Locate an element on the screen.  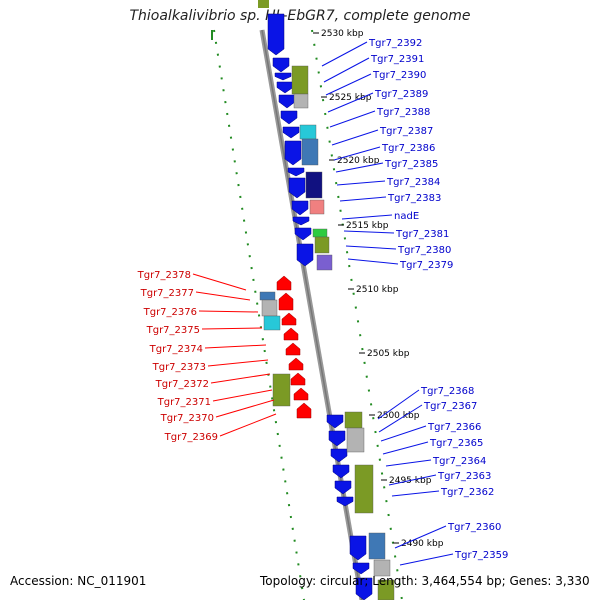
forward-gene-label: Tgr7_2381 is located at coordinates (422, 234).